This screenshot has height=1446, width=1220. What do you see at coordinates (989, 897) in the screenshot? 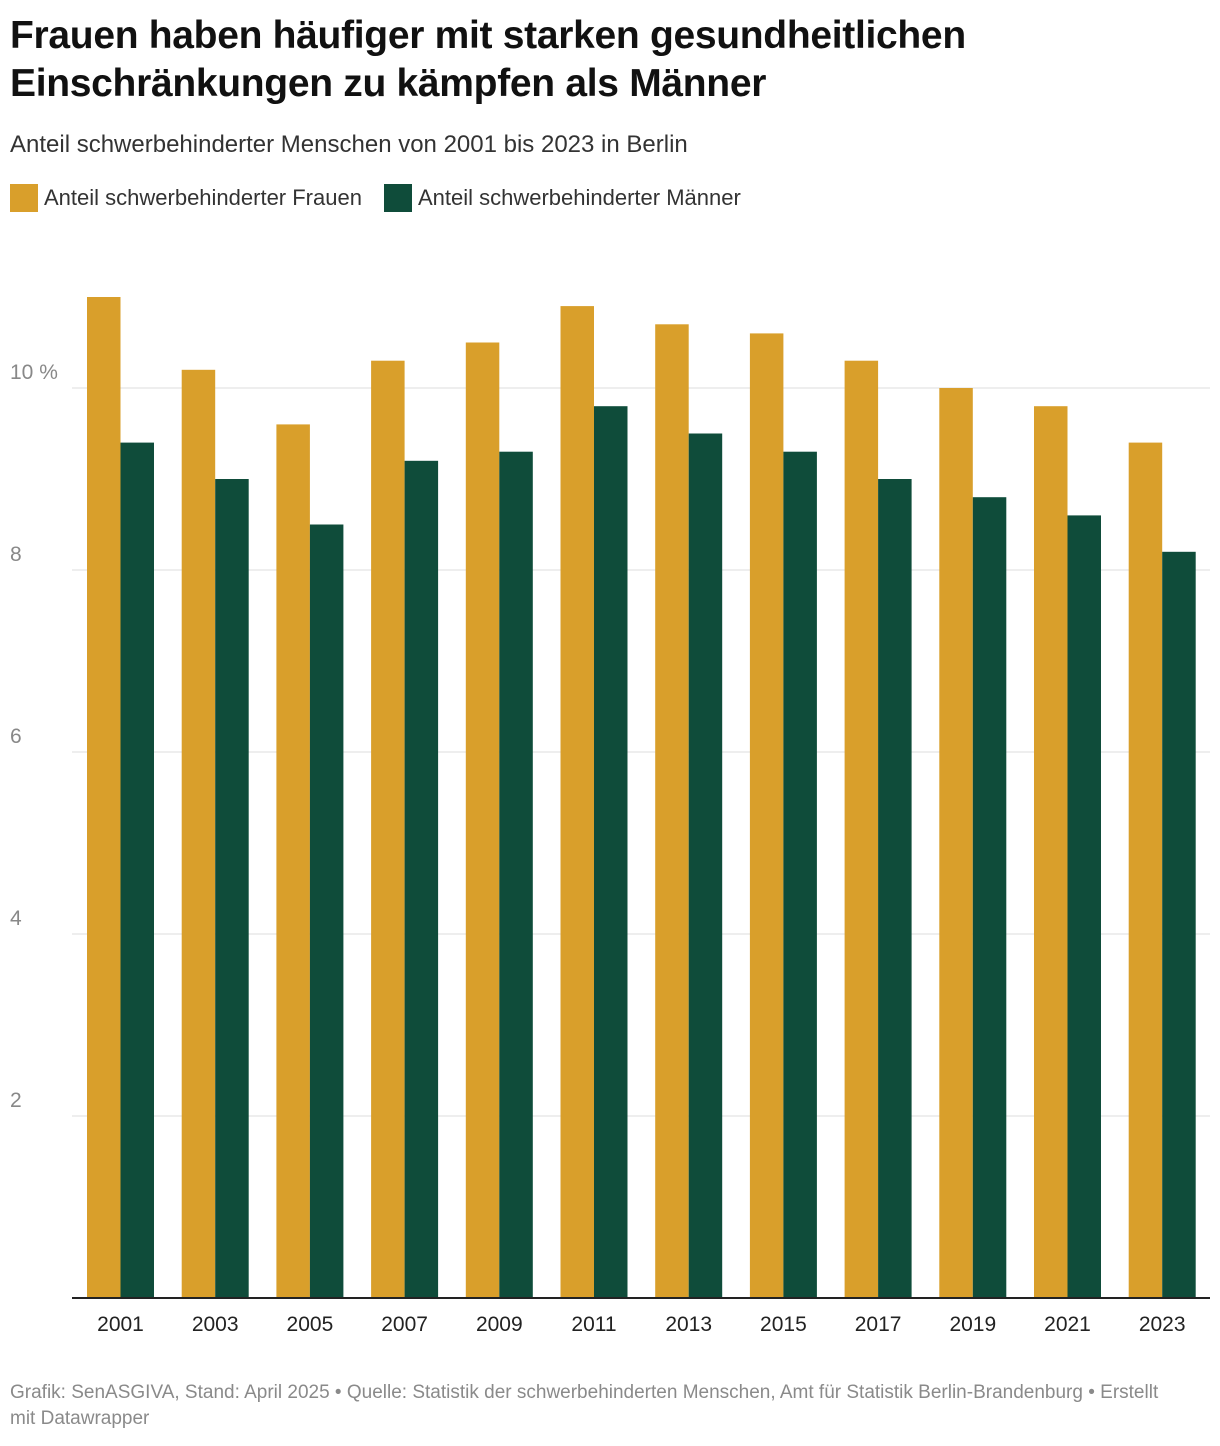
I see `bar-maenner-2019` at bounding box center [989, 897].